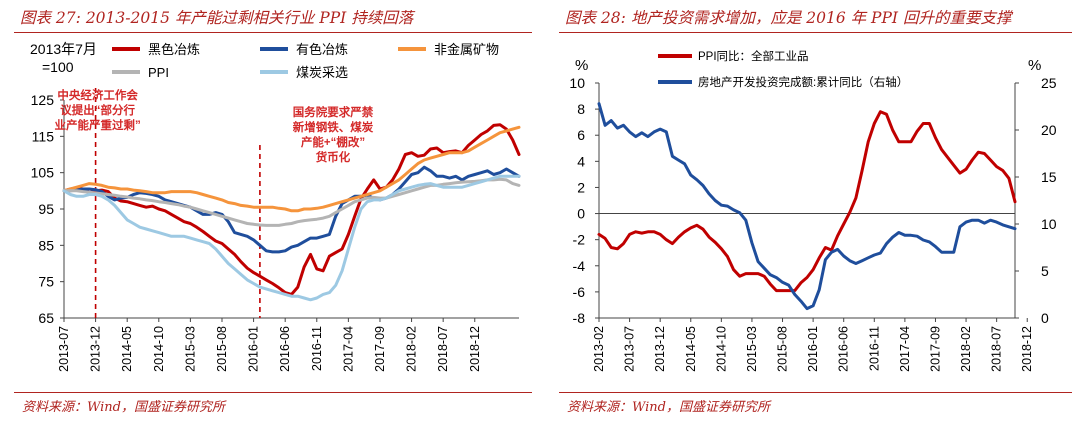  I want to click on index-base-label: =100, so click(58, 67).